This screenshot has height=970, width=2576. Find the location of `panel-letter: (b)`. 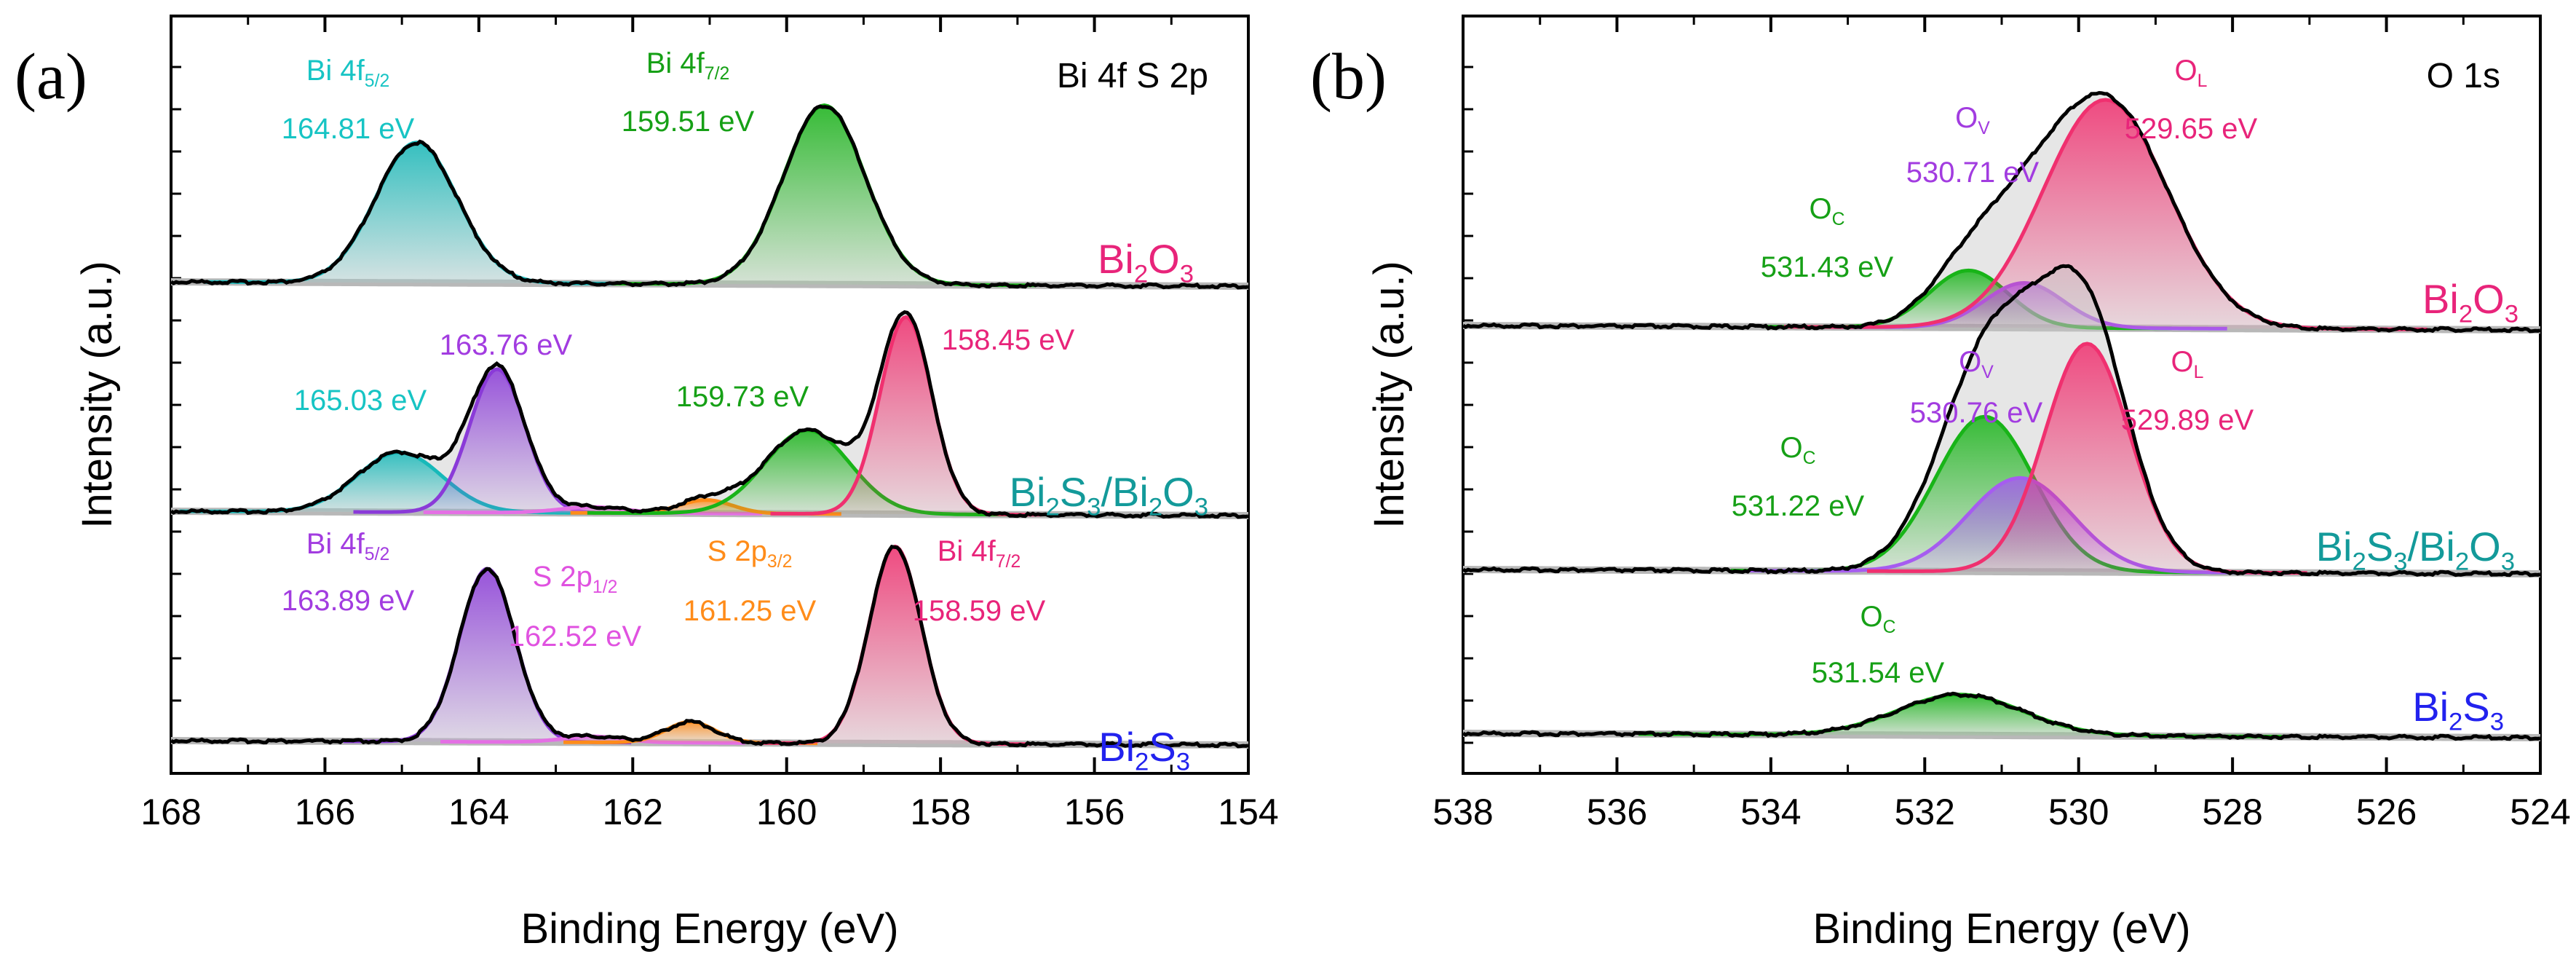

panel-letter: (b) is located at coordinates (1348, 77).